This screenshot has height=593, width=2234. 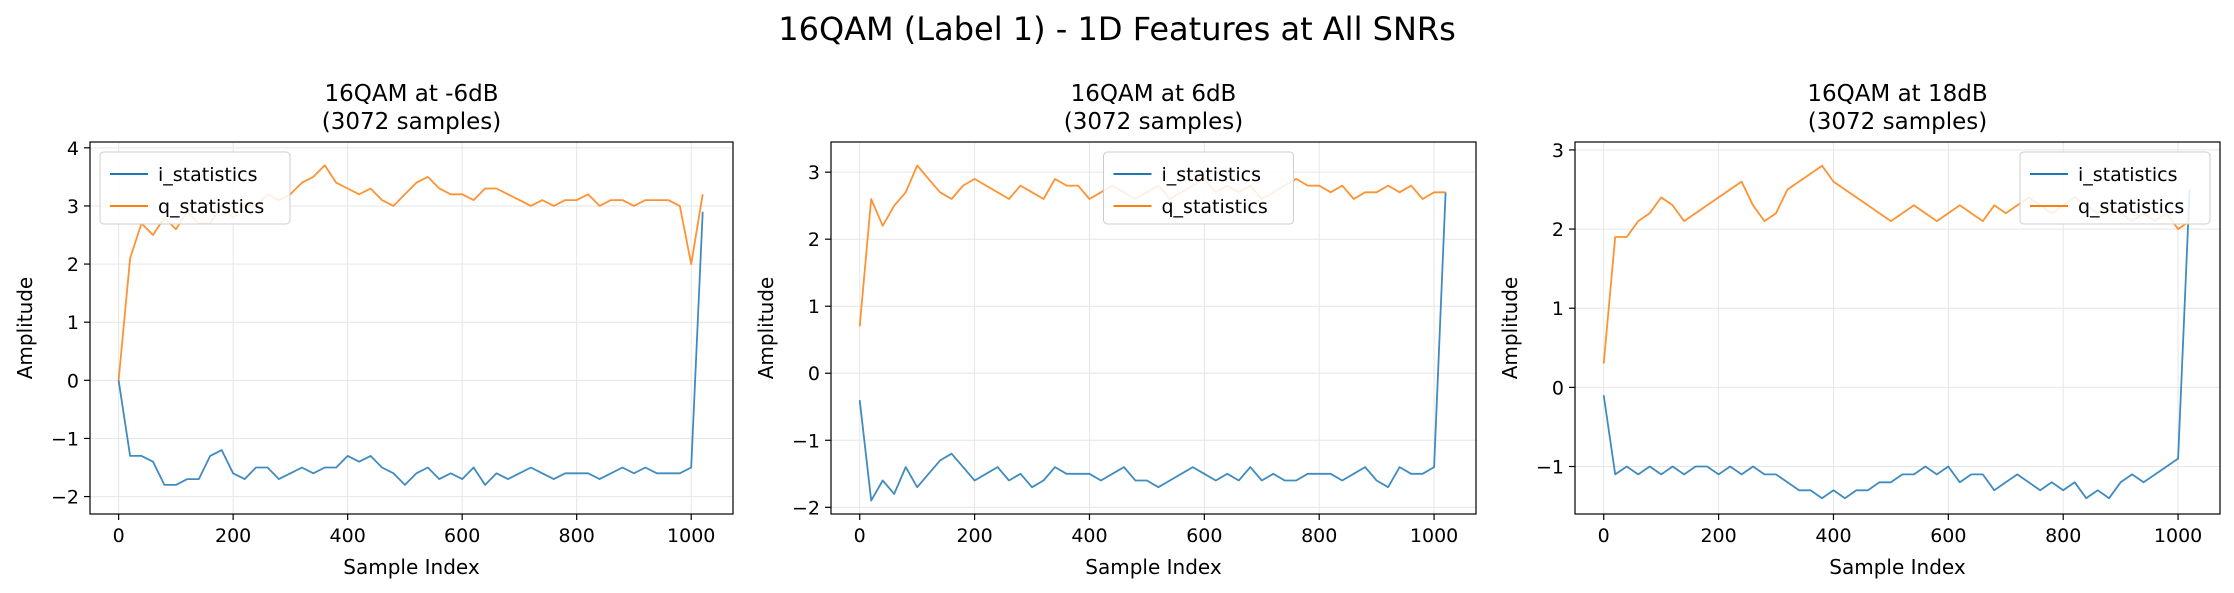 I want to click on subplot-title: 16QAM at 18dB, so click(x=1897, y=94).